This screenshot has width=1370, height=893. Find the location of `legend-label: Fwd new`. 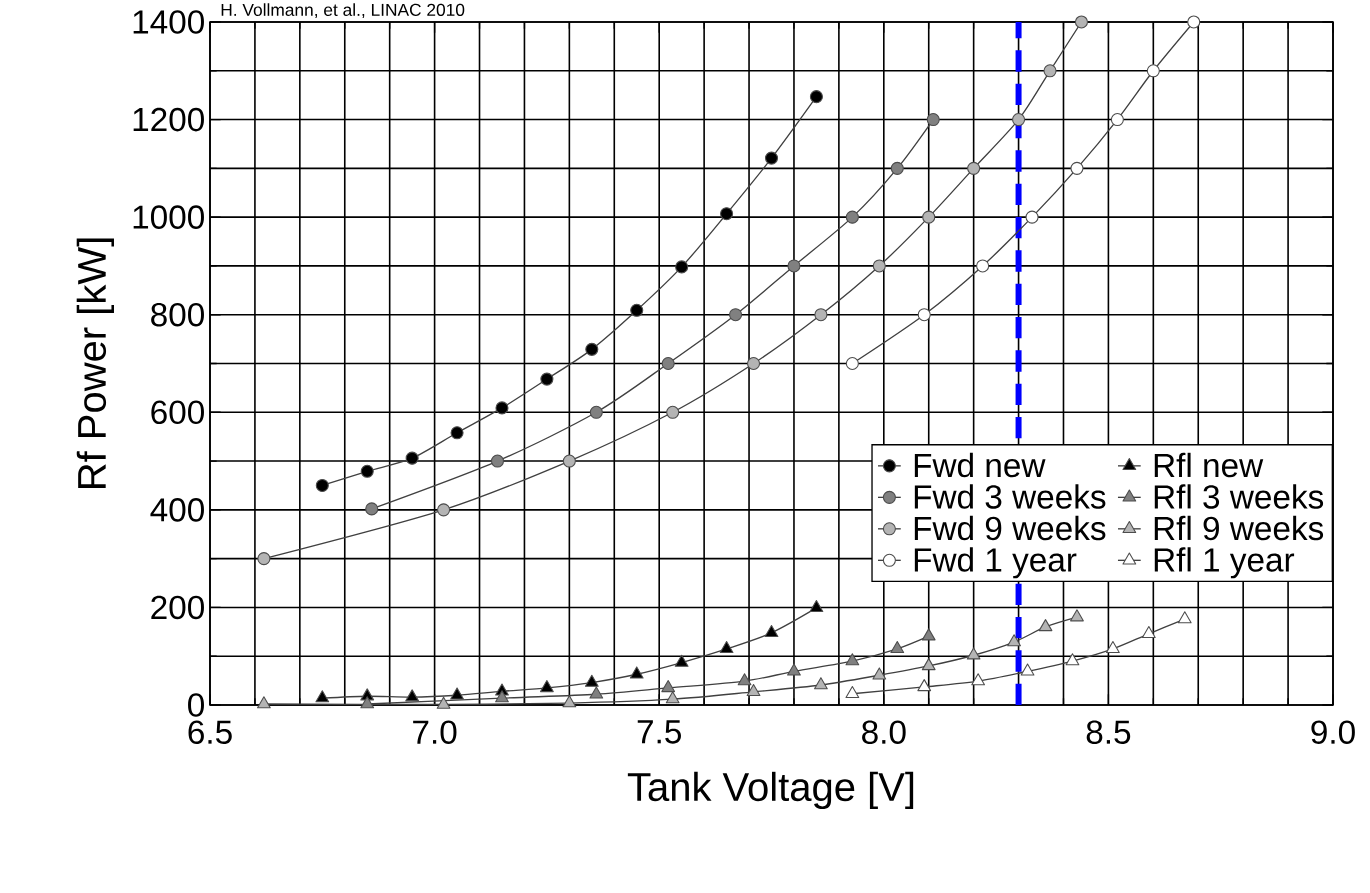

legend-label: Fwd new is located at coordinates (980, 465).